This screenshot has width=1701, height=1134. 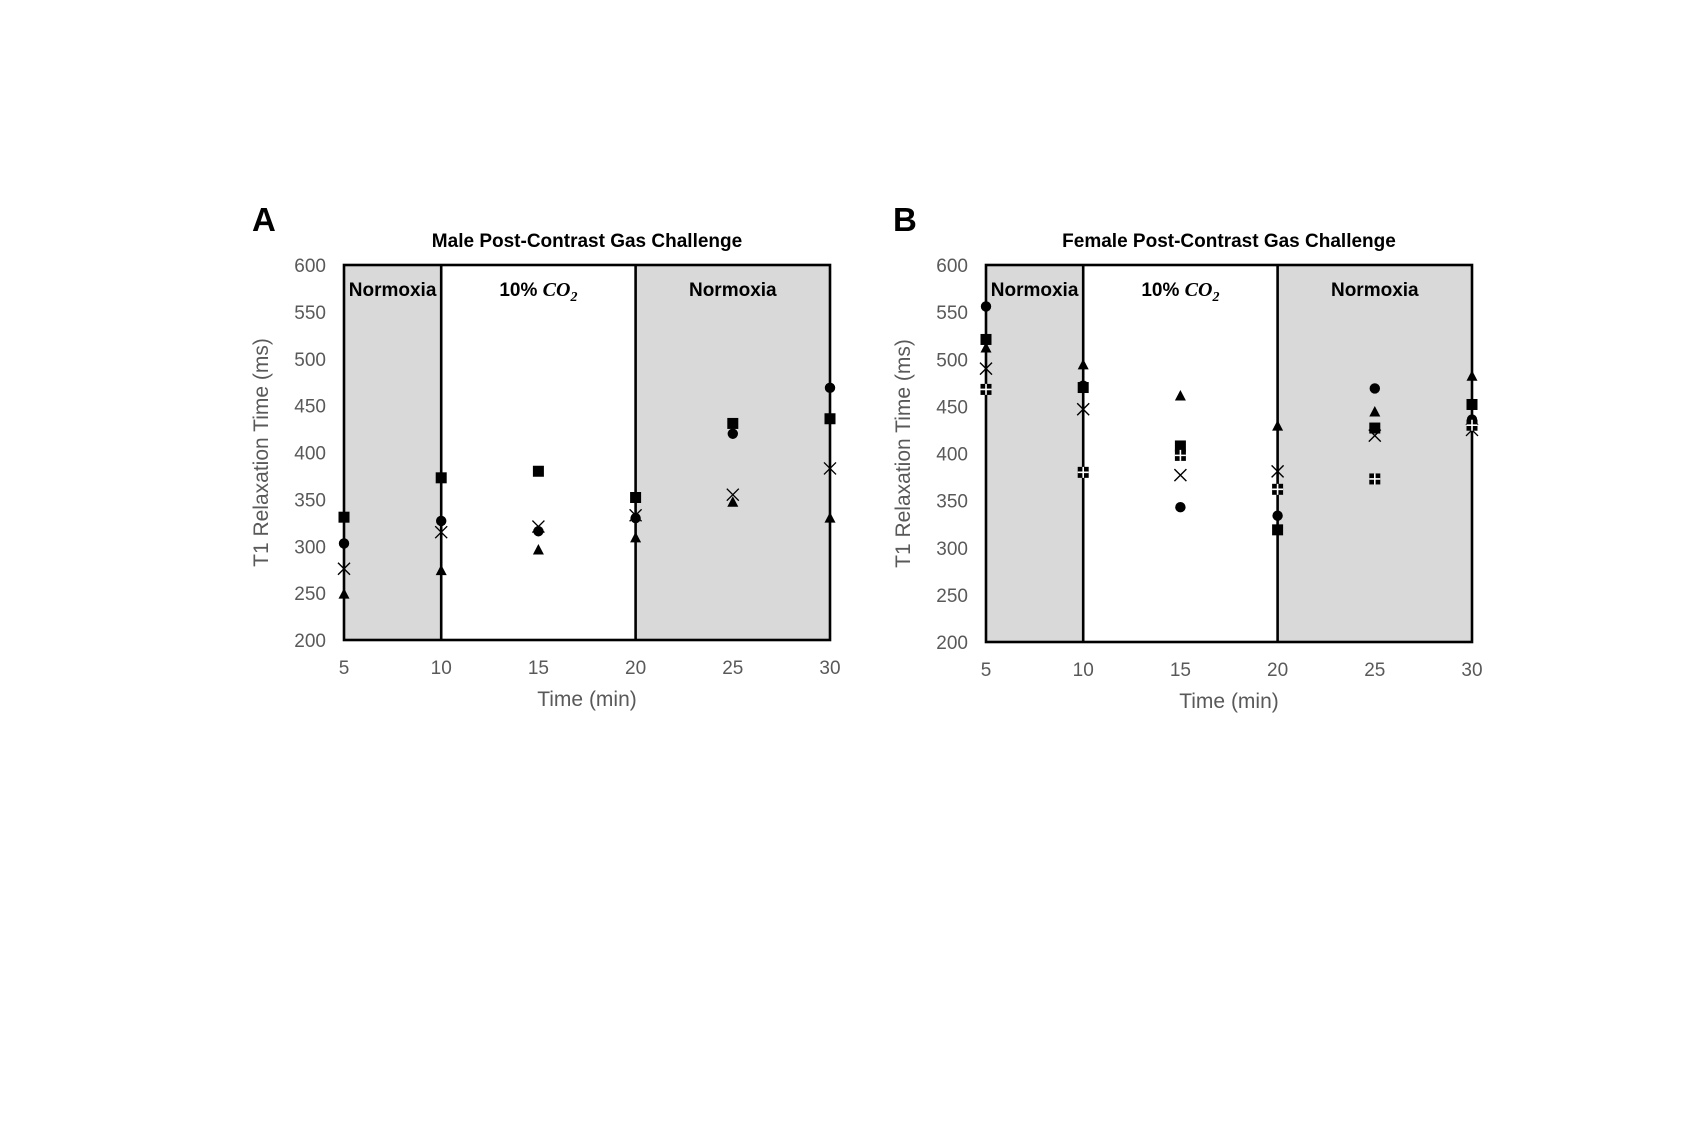 What do you see at coordinates (905, 219) in the screenshot?
I see `panel-label: B` at bounding box center [905, 219].